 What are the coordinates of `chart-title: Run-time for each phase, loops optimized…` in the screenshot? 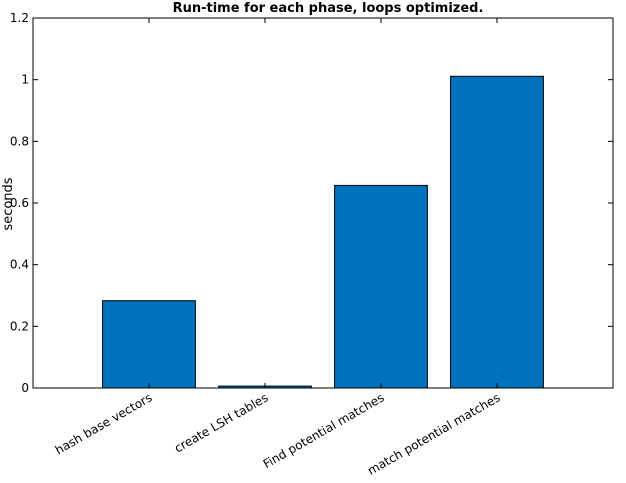 It's located at (328, 8).